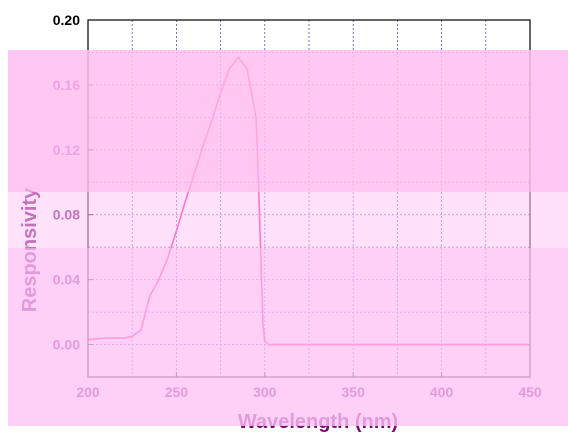 The image size is (568, 434). I want to click on x-tick-label: 350, so click(354, 392).